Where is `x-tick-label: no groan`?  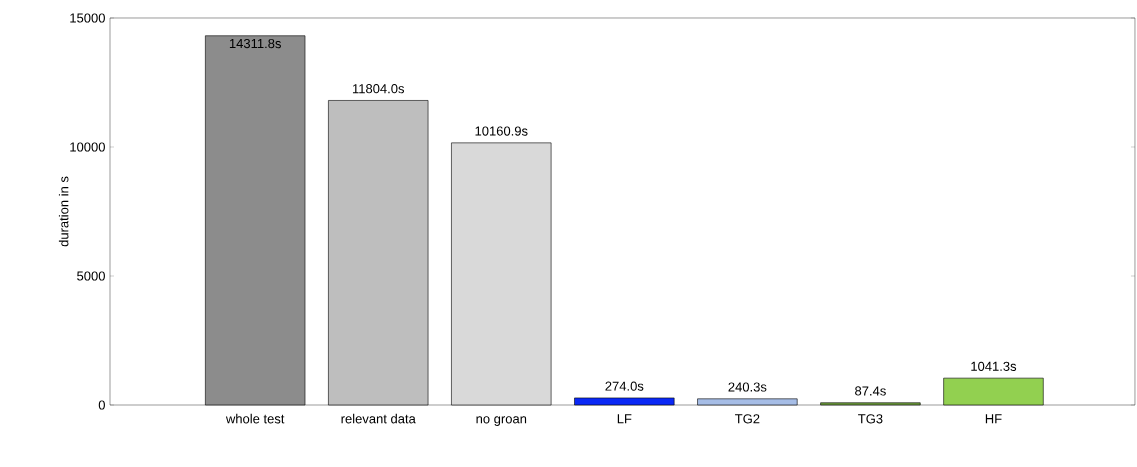
x-tick-label: no groan is located at coordinates (501, 421).